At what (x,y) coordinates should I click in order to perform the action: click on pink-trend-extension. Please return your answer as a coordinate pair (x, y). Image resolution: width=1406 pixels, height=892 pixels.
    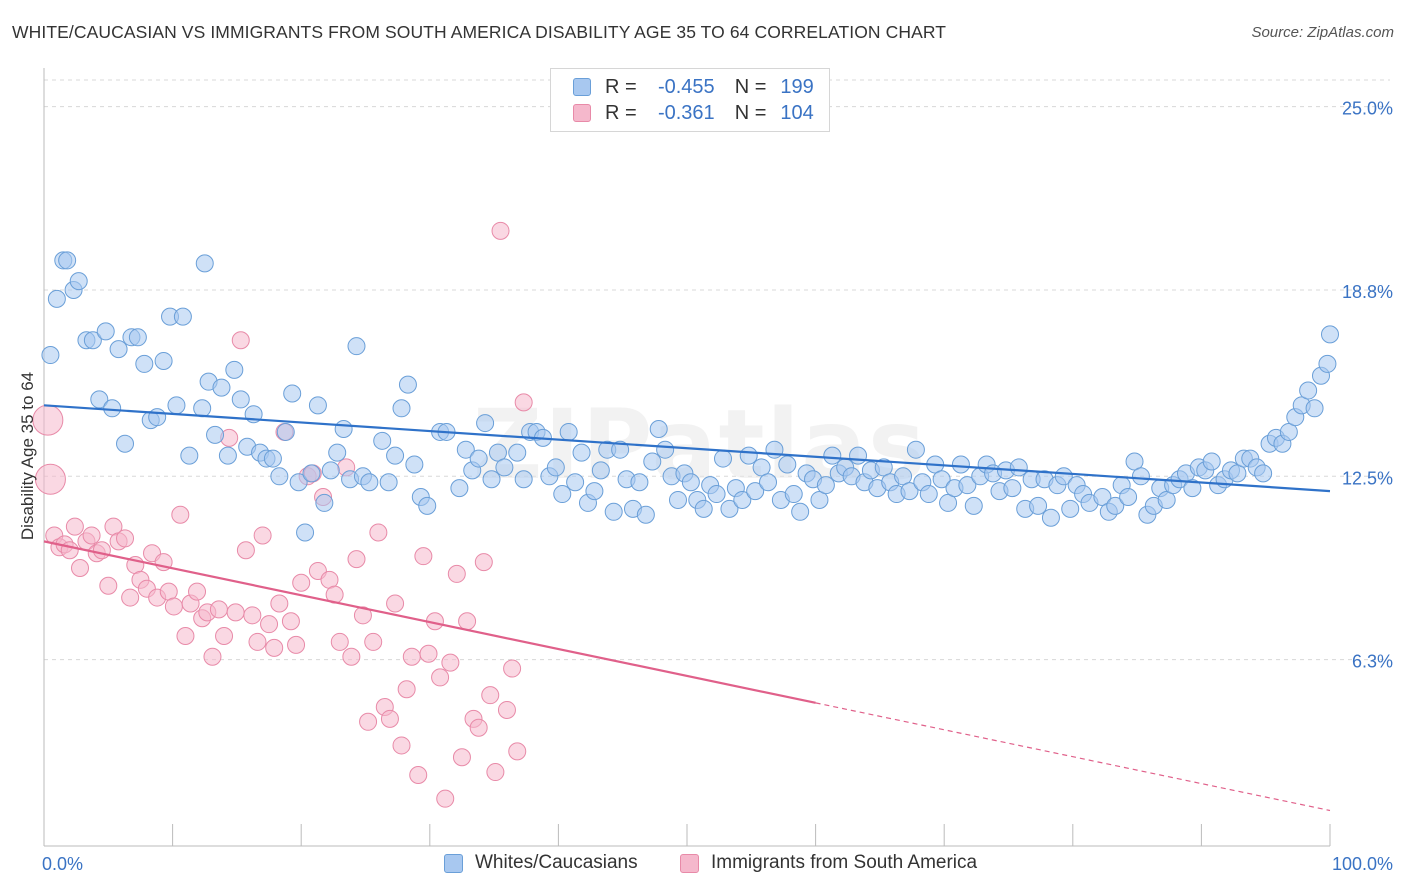
    Looking at the image, I should click on (1073, 757).